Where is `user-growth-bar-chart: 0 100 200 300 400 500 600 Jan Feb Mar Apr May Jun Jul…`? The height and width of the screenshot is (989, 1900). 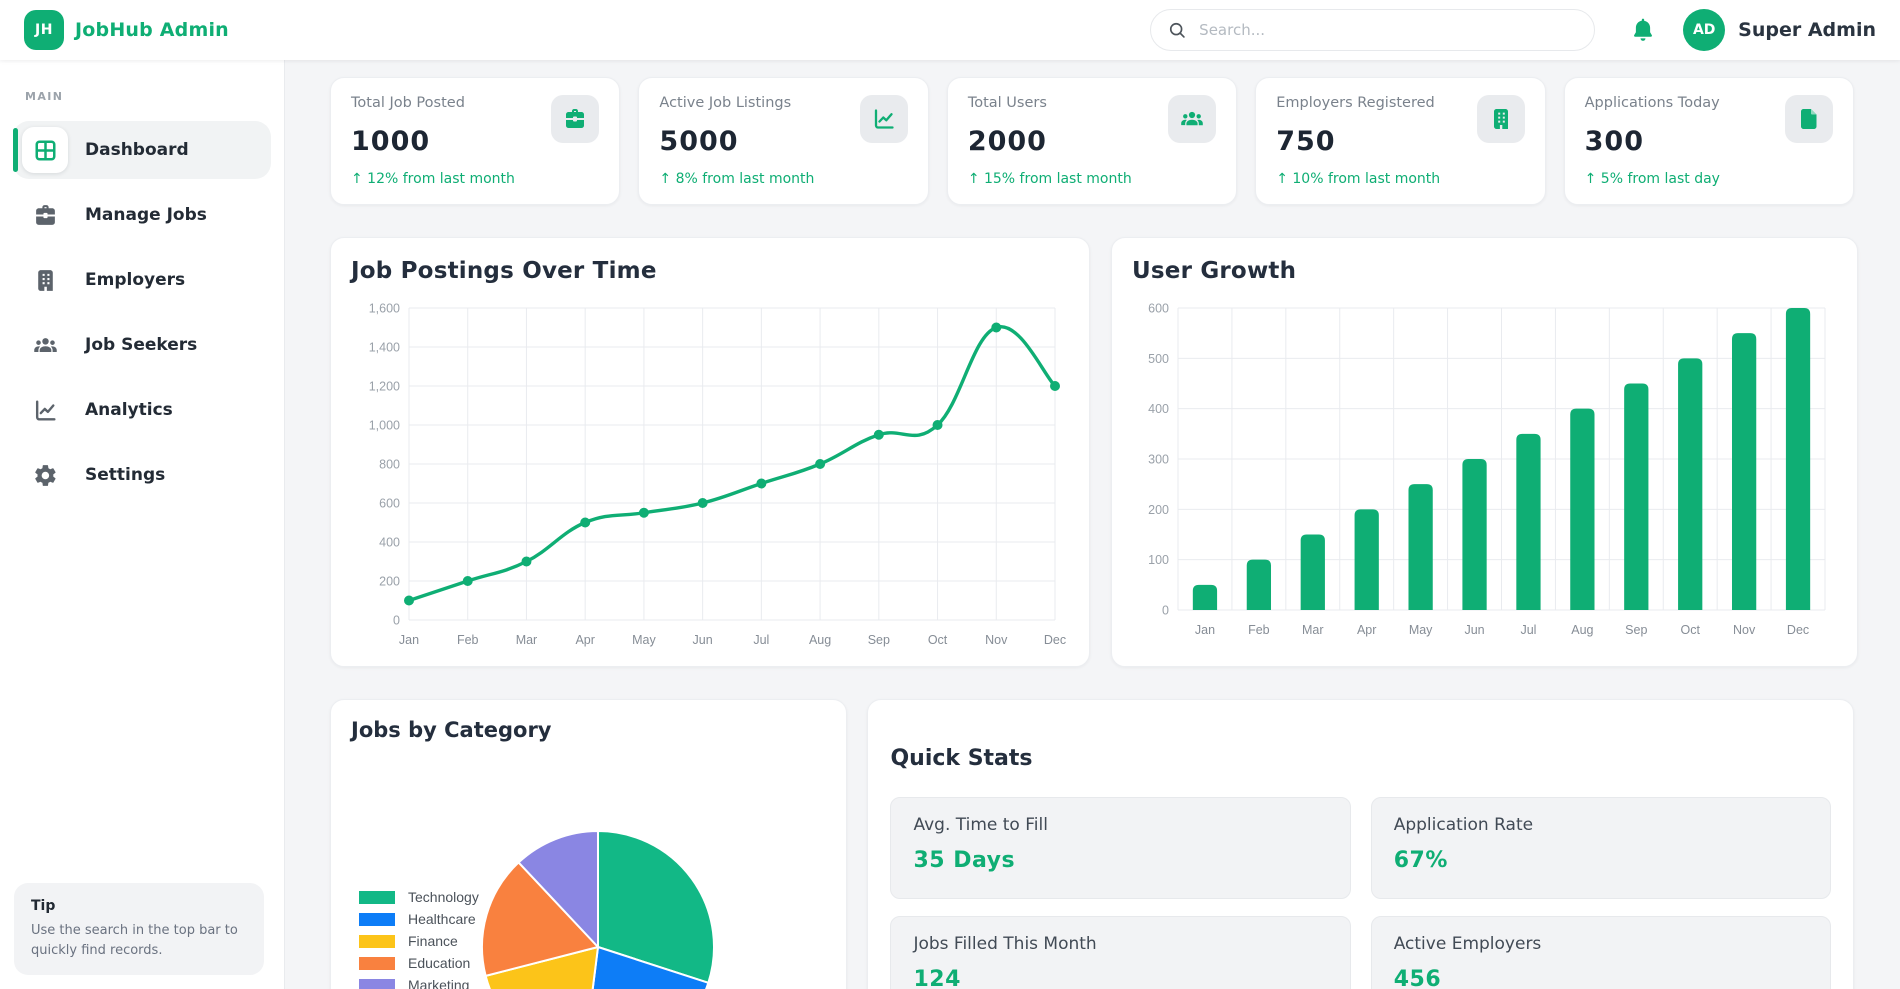
user-growth-bar-chart: 0 100 200 300 400 500 600 Jan Feb Mar Apr May Jun Jul… is located at coordinates (1484, 472).